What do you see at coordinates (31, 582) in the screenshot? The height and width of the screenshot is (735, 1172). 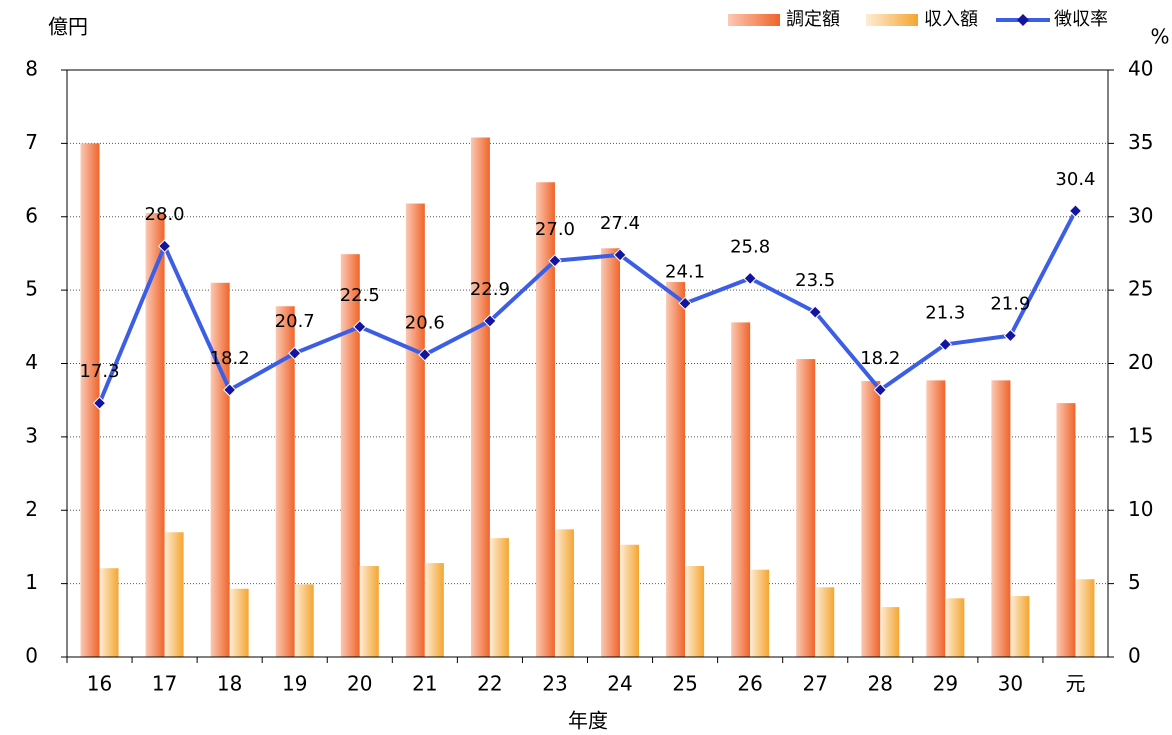 I see `y-tick-label: 1` at bounding box center [31, 582].